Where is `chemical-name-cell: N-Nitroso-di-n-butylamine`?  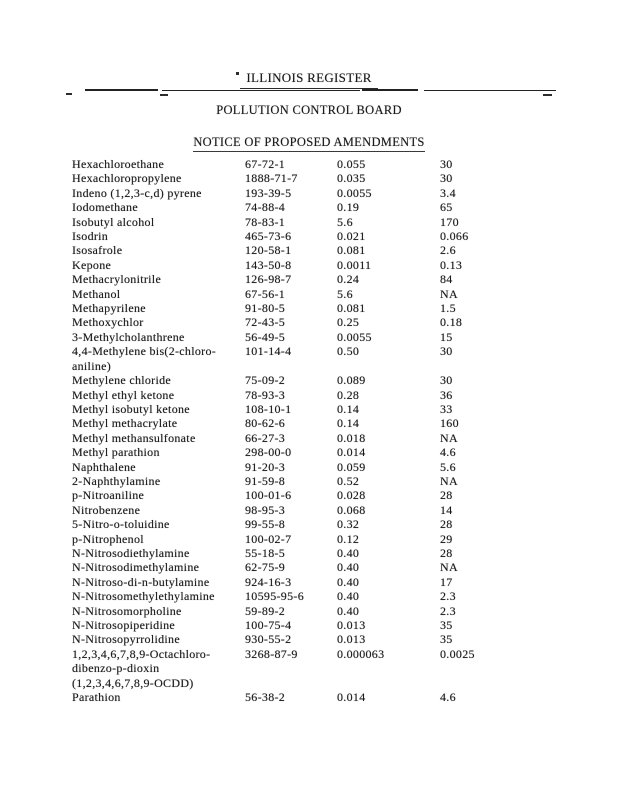 chemical-name-cell: N-Nitroso-di-n-butylamine is located at coordinates (158, 582).